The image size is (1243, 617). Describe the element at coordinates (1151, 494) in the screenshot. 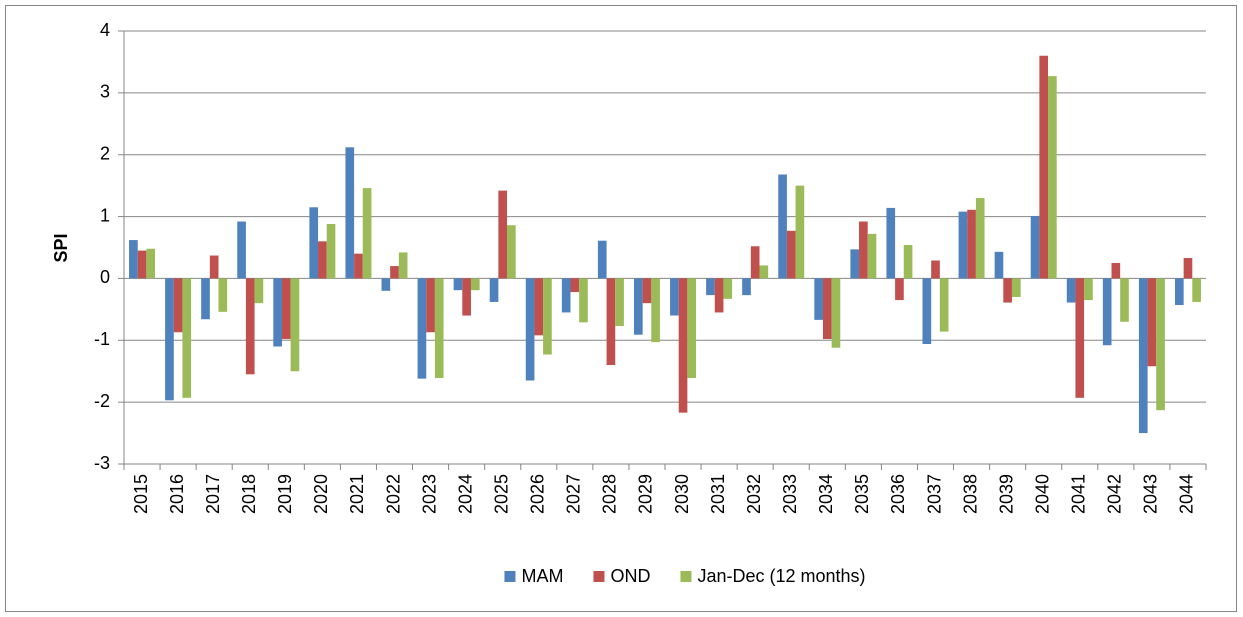

I see `x-tick-label: 2043` at that location.